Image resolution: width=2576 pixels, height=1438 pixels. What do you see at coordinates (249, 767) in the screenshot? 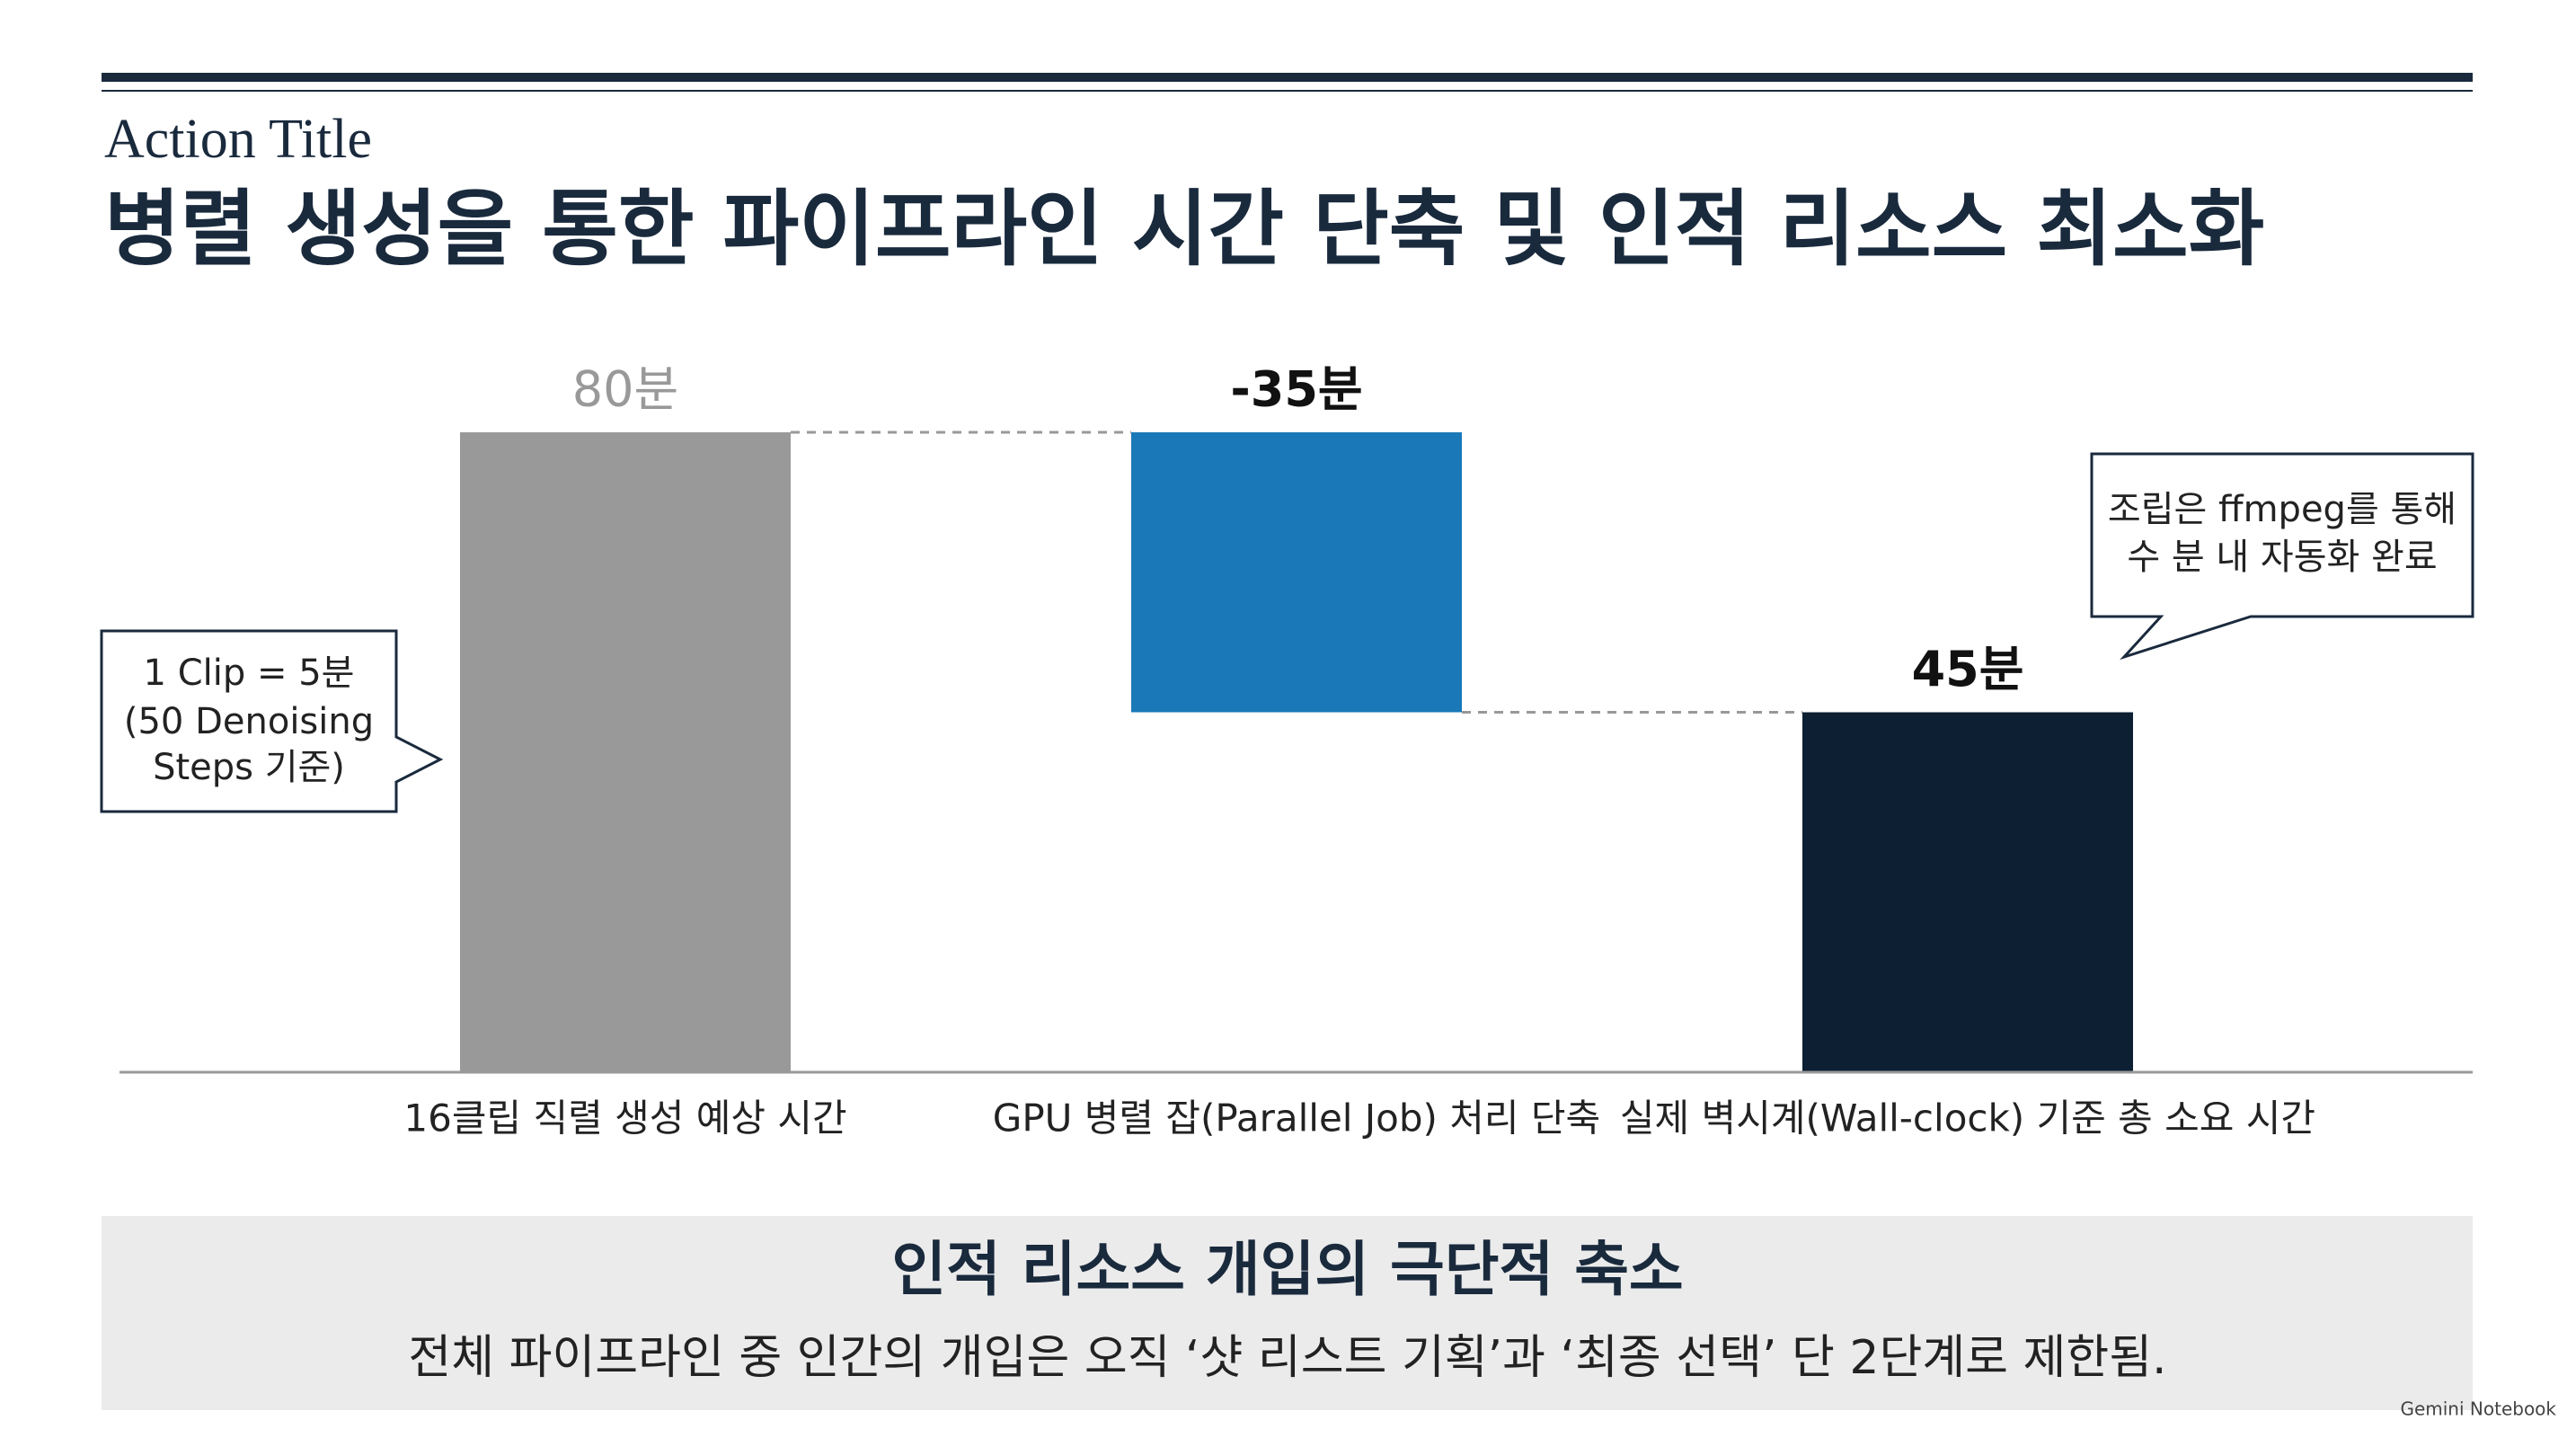
I see `callout-text: Steps 기준)` at bounding box center [249, 767].